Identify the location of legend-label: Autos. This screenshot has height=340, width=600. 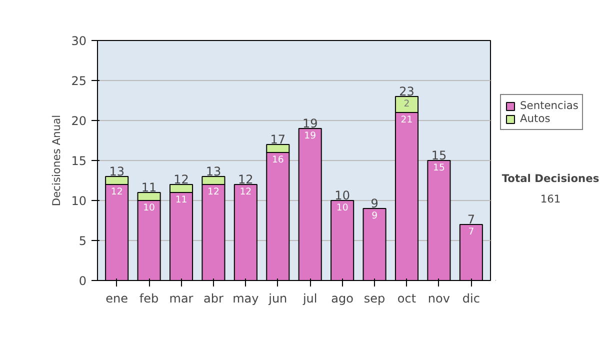
(535, 118).